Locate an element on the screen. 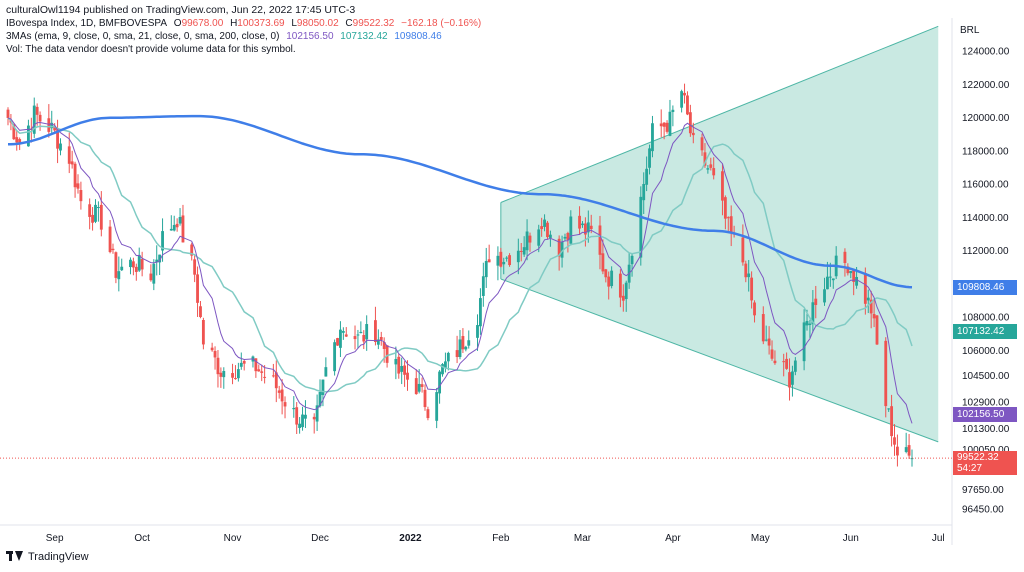  bar-countdown: 54:27 is located at coordinates (970, 469).